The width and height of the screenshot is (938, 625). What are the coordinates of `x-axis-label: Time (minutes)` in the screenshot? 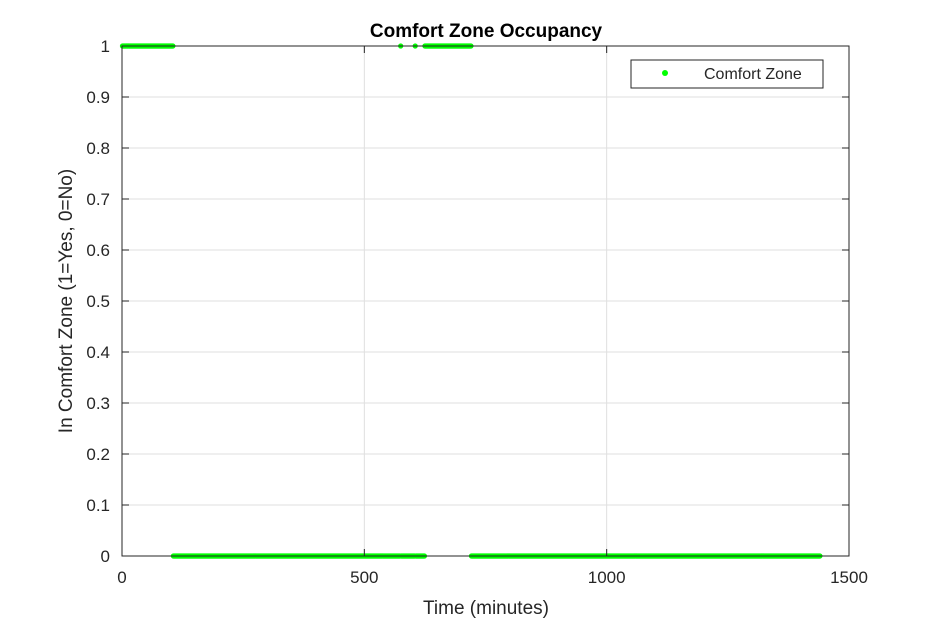 It's located at (486, 608).